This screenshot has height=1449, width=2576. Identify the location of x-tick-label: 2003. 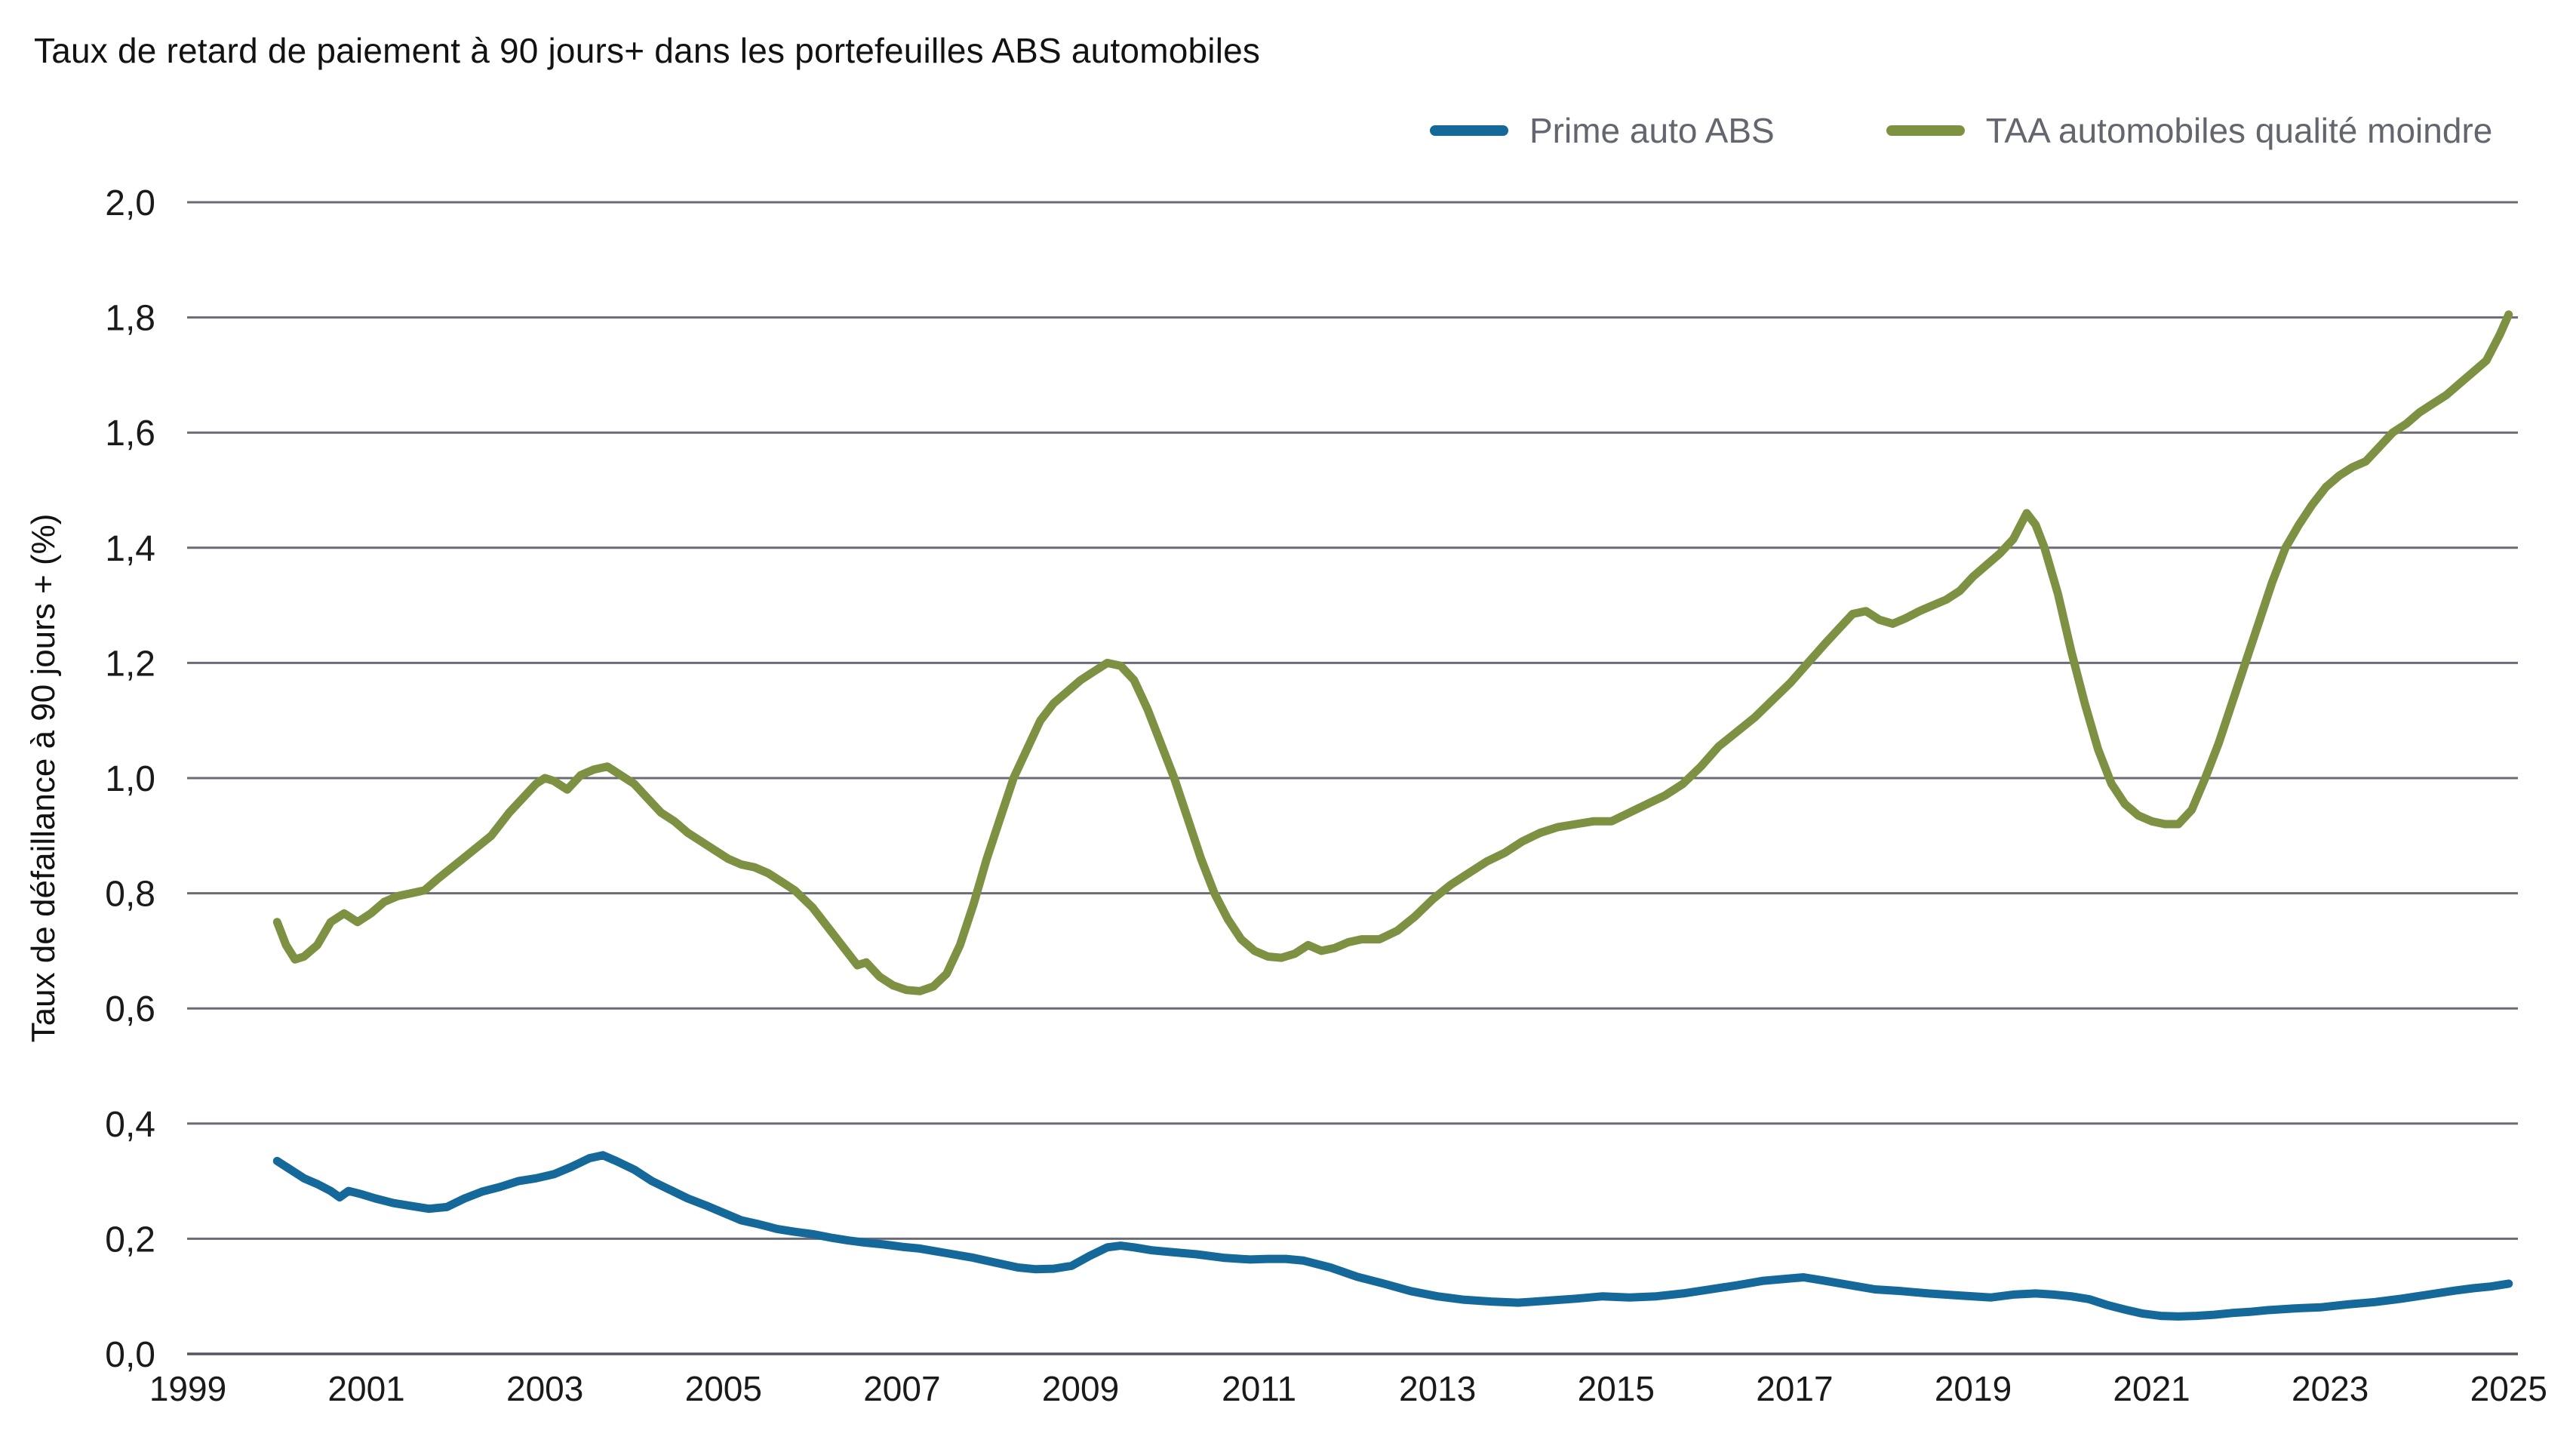
(544, 1388).